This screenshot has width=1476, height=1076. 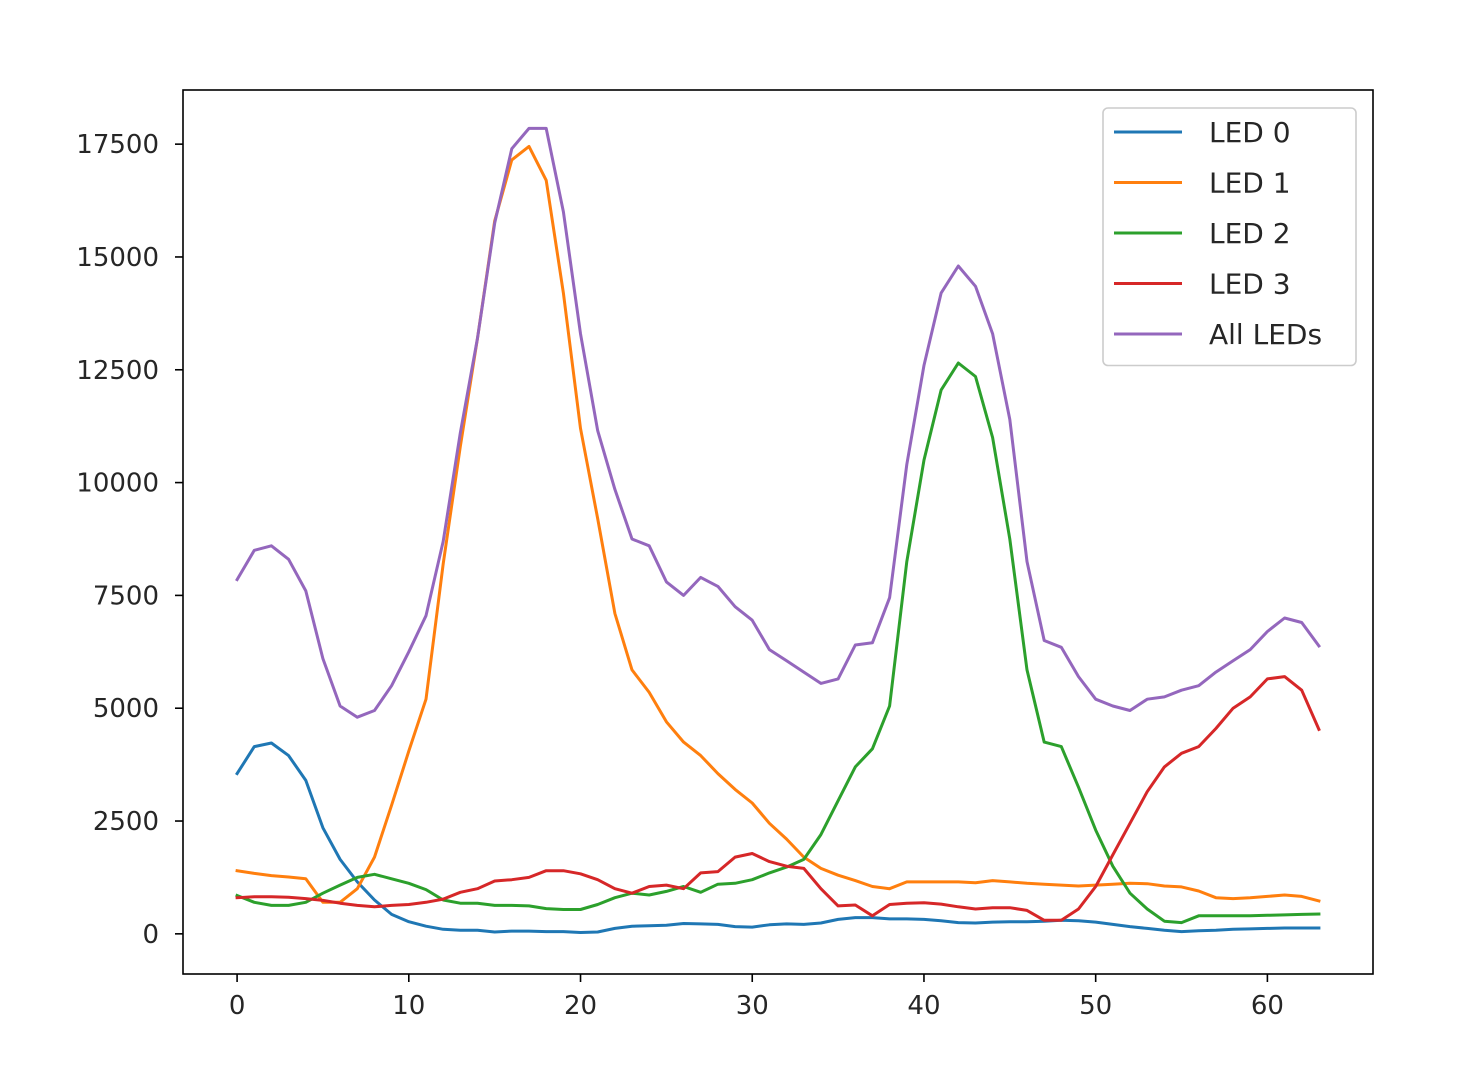 What do you see at coordinates (1250, 132) in the screenshot?
I see `legend-label: LED 0` at bounding box center [1250, 132].